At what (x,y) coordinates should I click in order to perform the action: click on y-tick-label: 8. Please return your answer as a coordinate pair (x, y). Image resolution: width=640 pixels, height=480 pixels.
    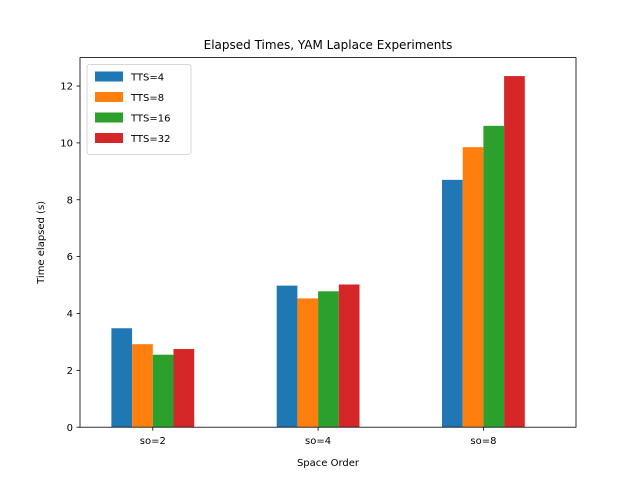
    Looking at the image, I should click on (70, 200).